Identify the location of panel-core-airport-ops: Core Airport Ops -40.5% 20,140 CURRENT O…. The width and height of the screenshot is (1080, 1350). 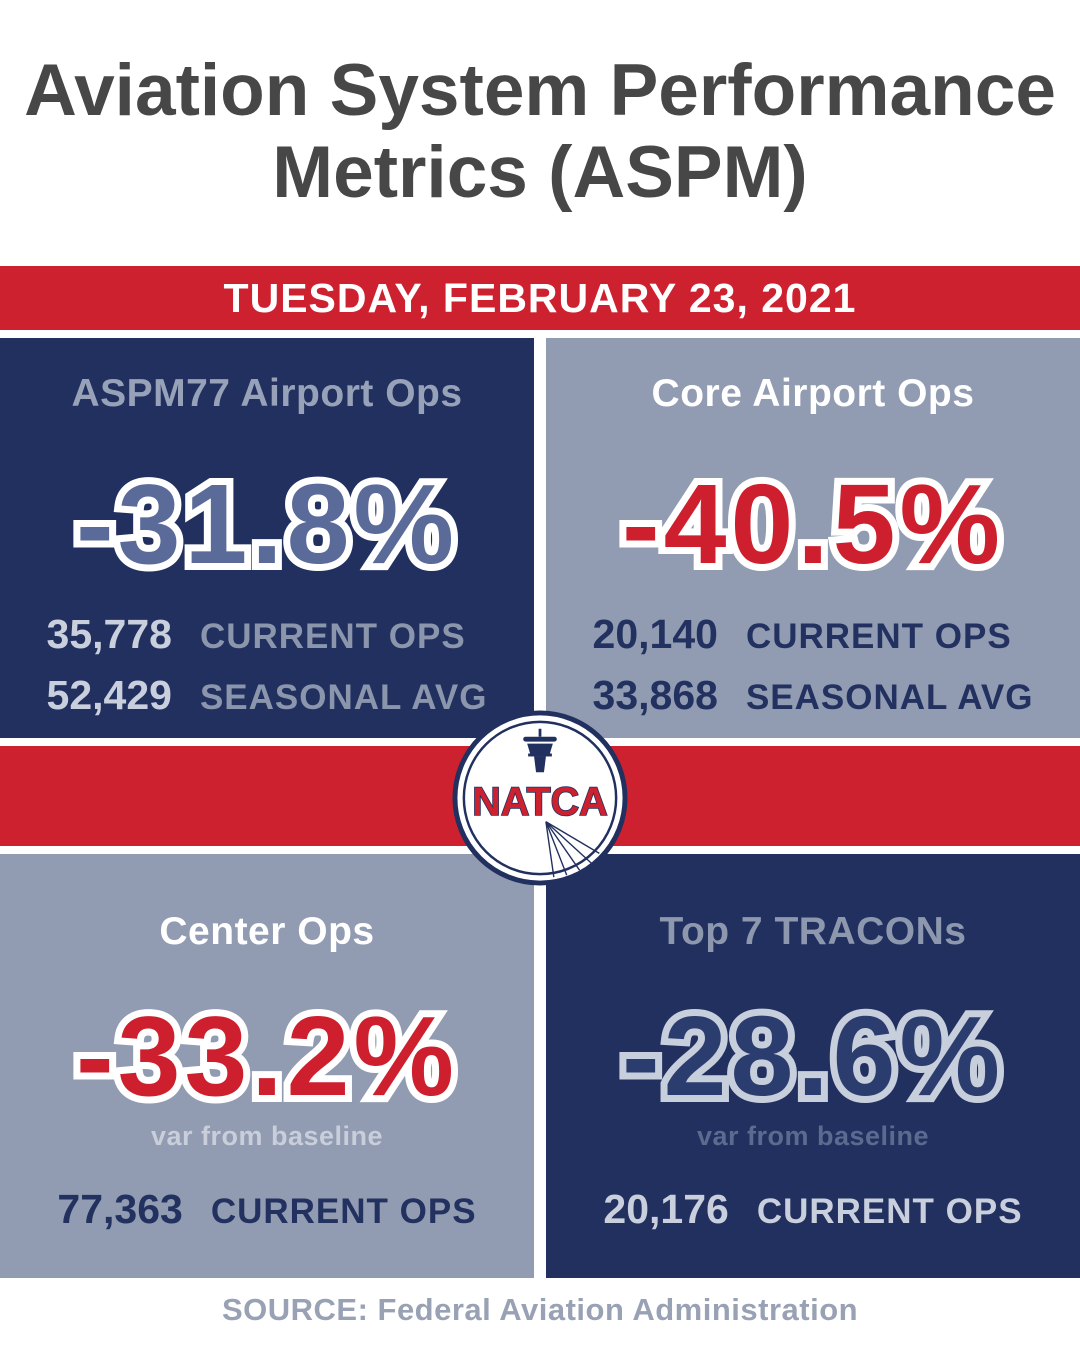
(813, 538).